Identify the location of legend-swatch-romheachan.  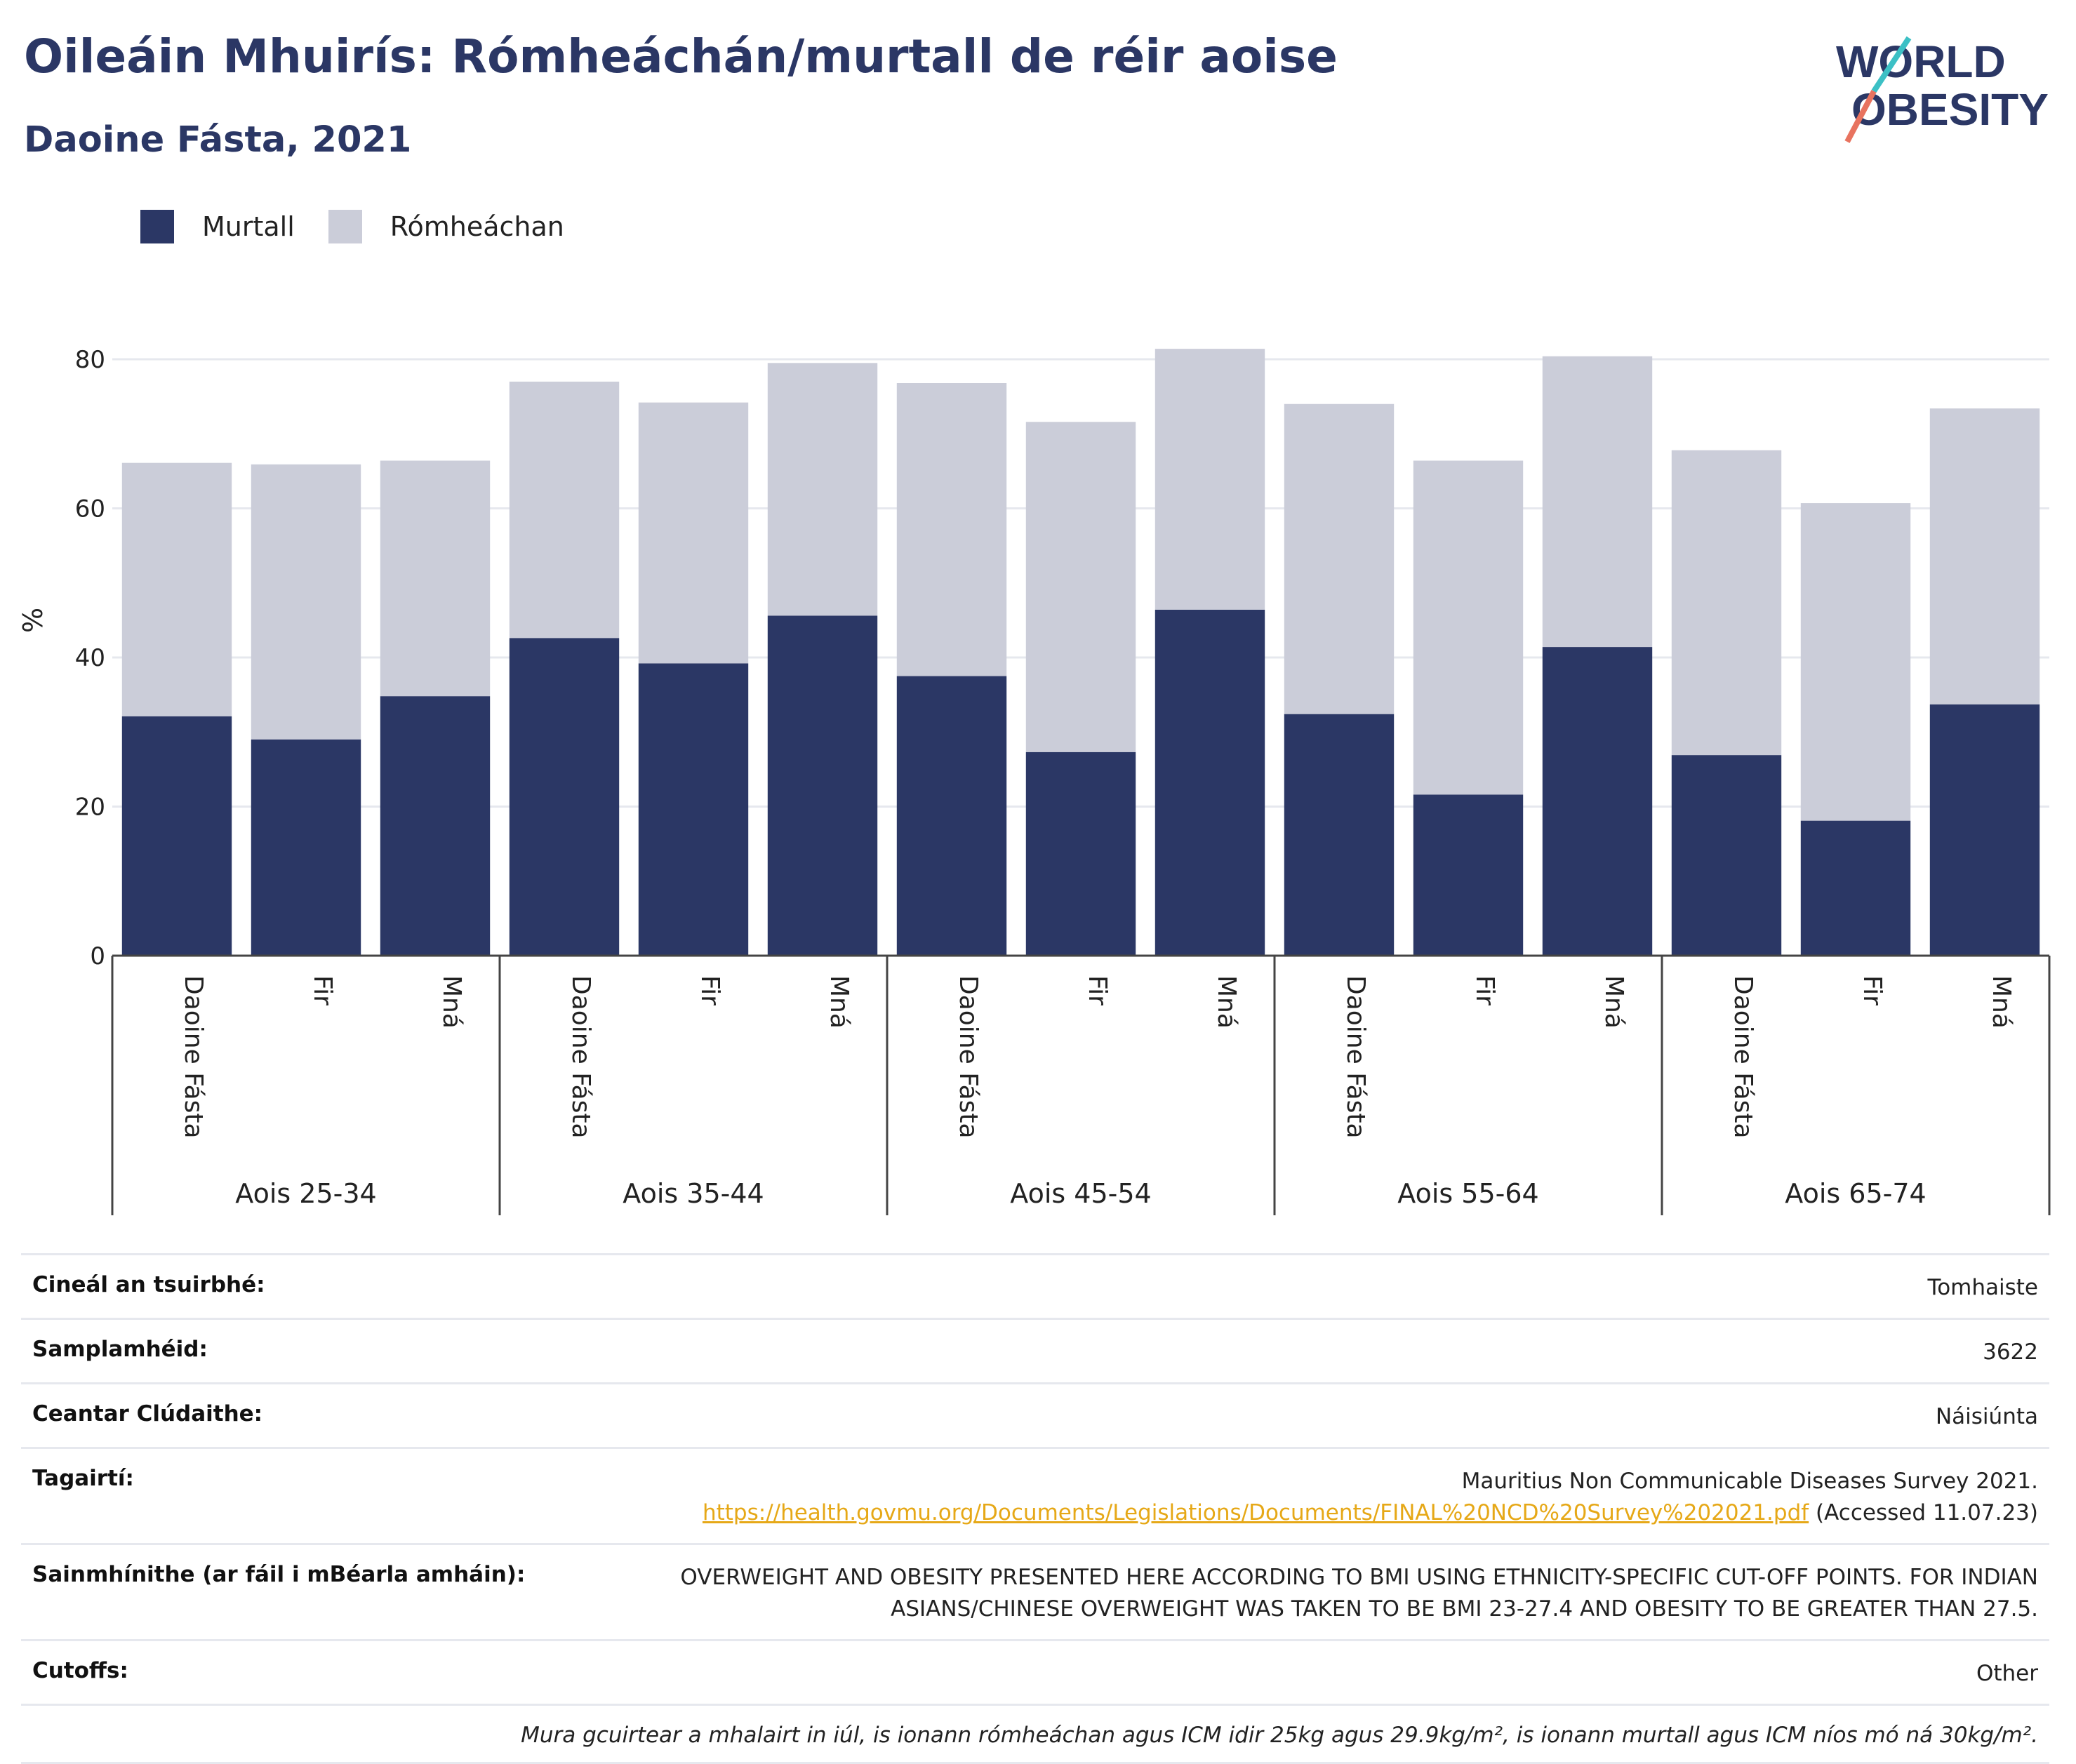
(345, 226).